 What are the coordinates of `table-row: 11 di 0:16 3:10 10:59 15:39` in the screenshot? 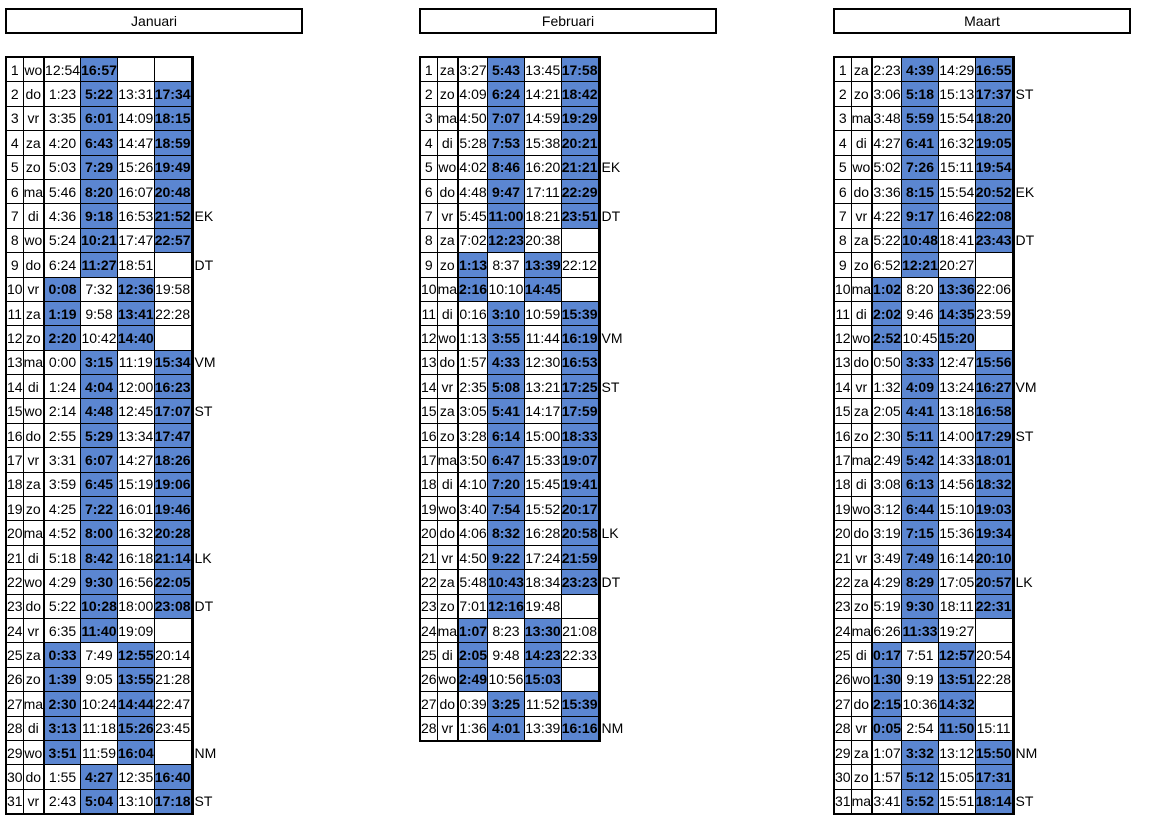 It's located at (509, 313).